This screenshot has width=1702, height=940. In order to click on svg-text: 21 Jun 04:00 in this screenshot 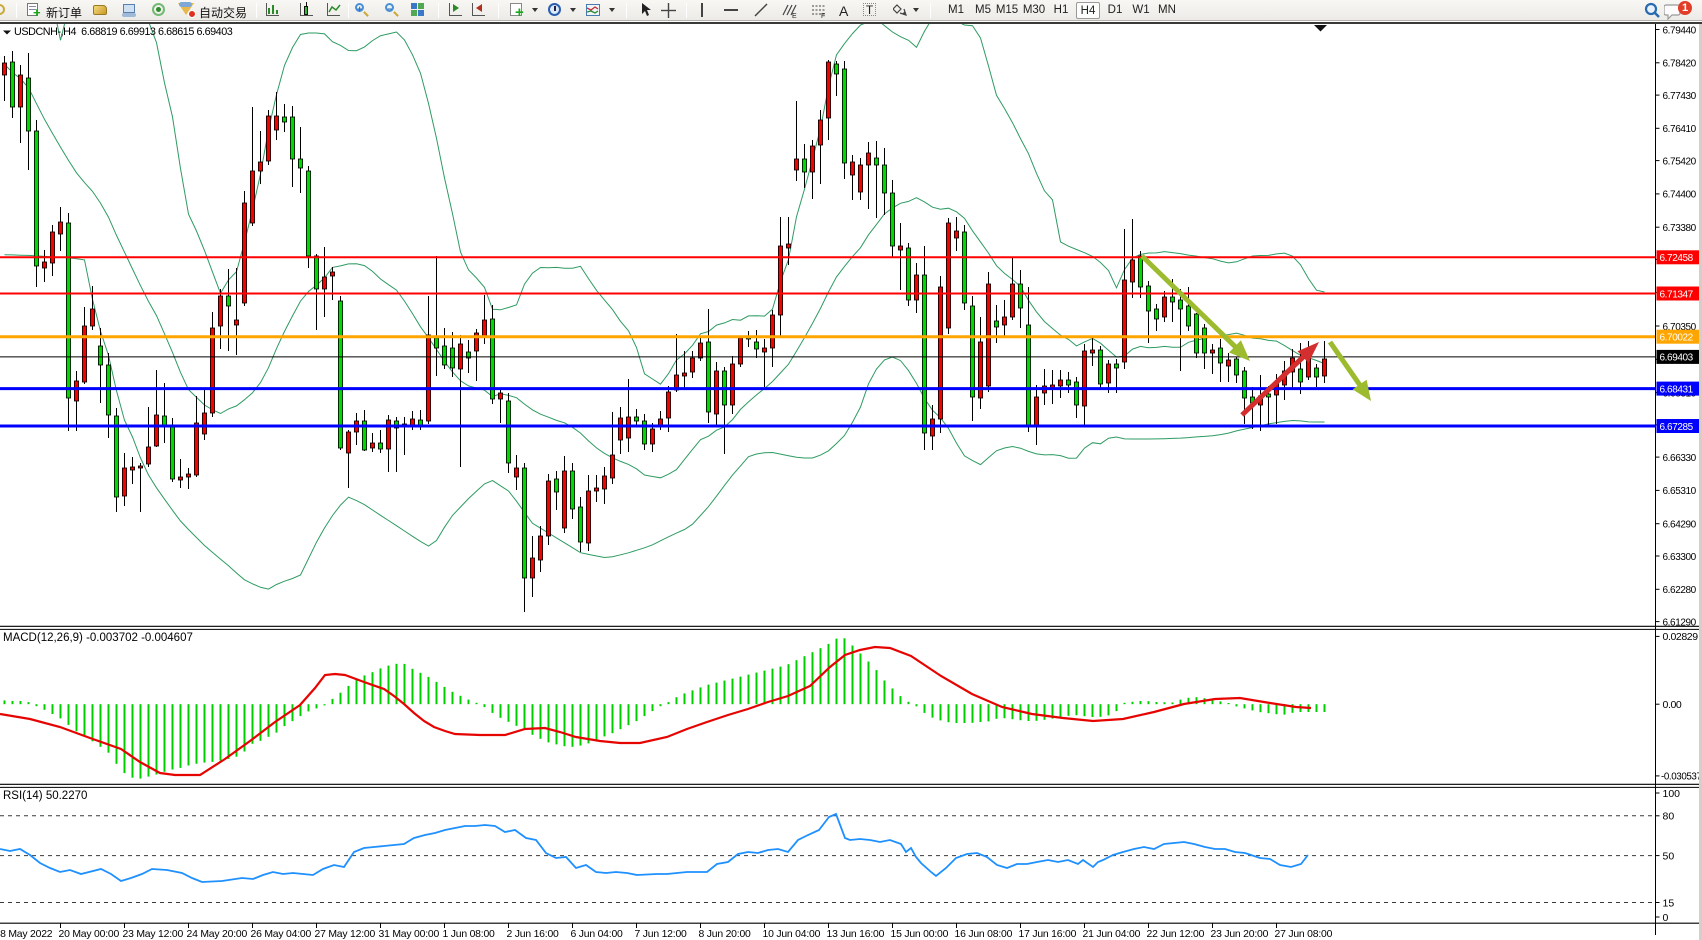, I will do `click(1112, 934)`.